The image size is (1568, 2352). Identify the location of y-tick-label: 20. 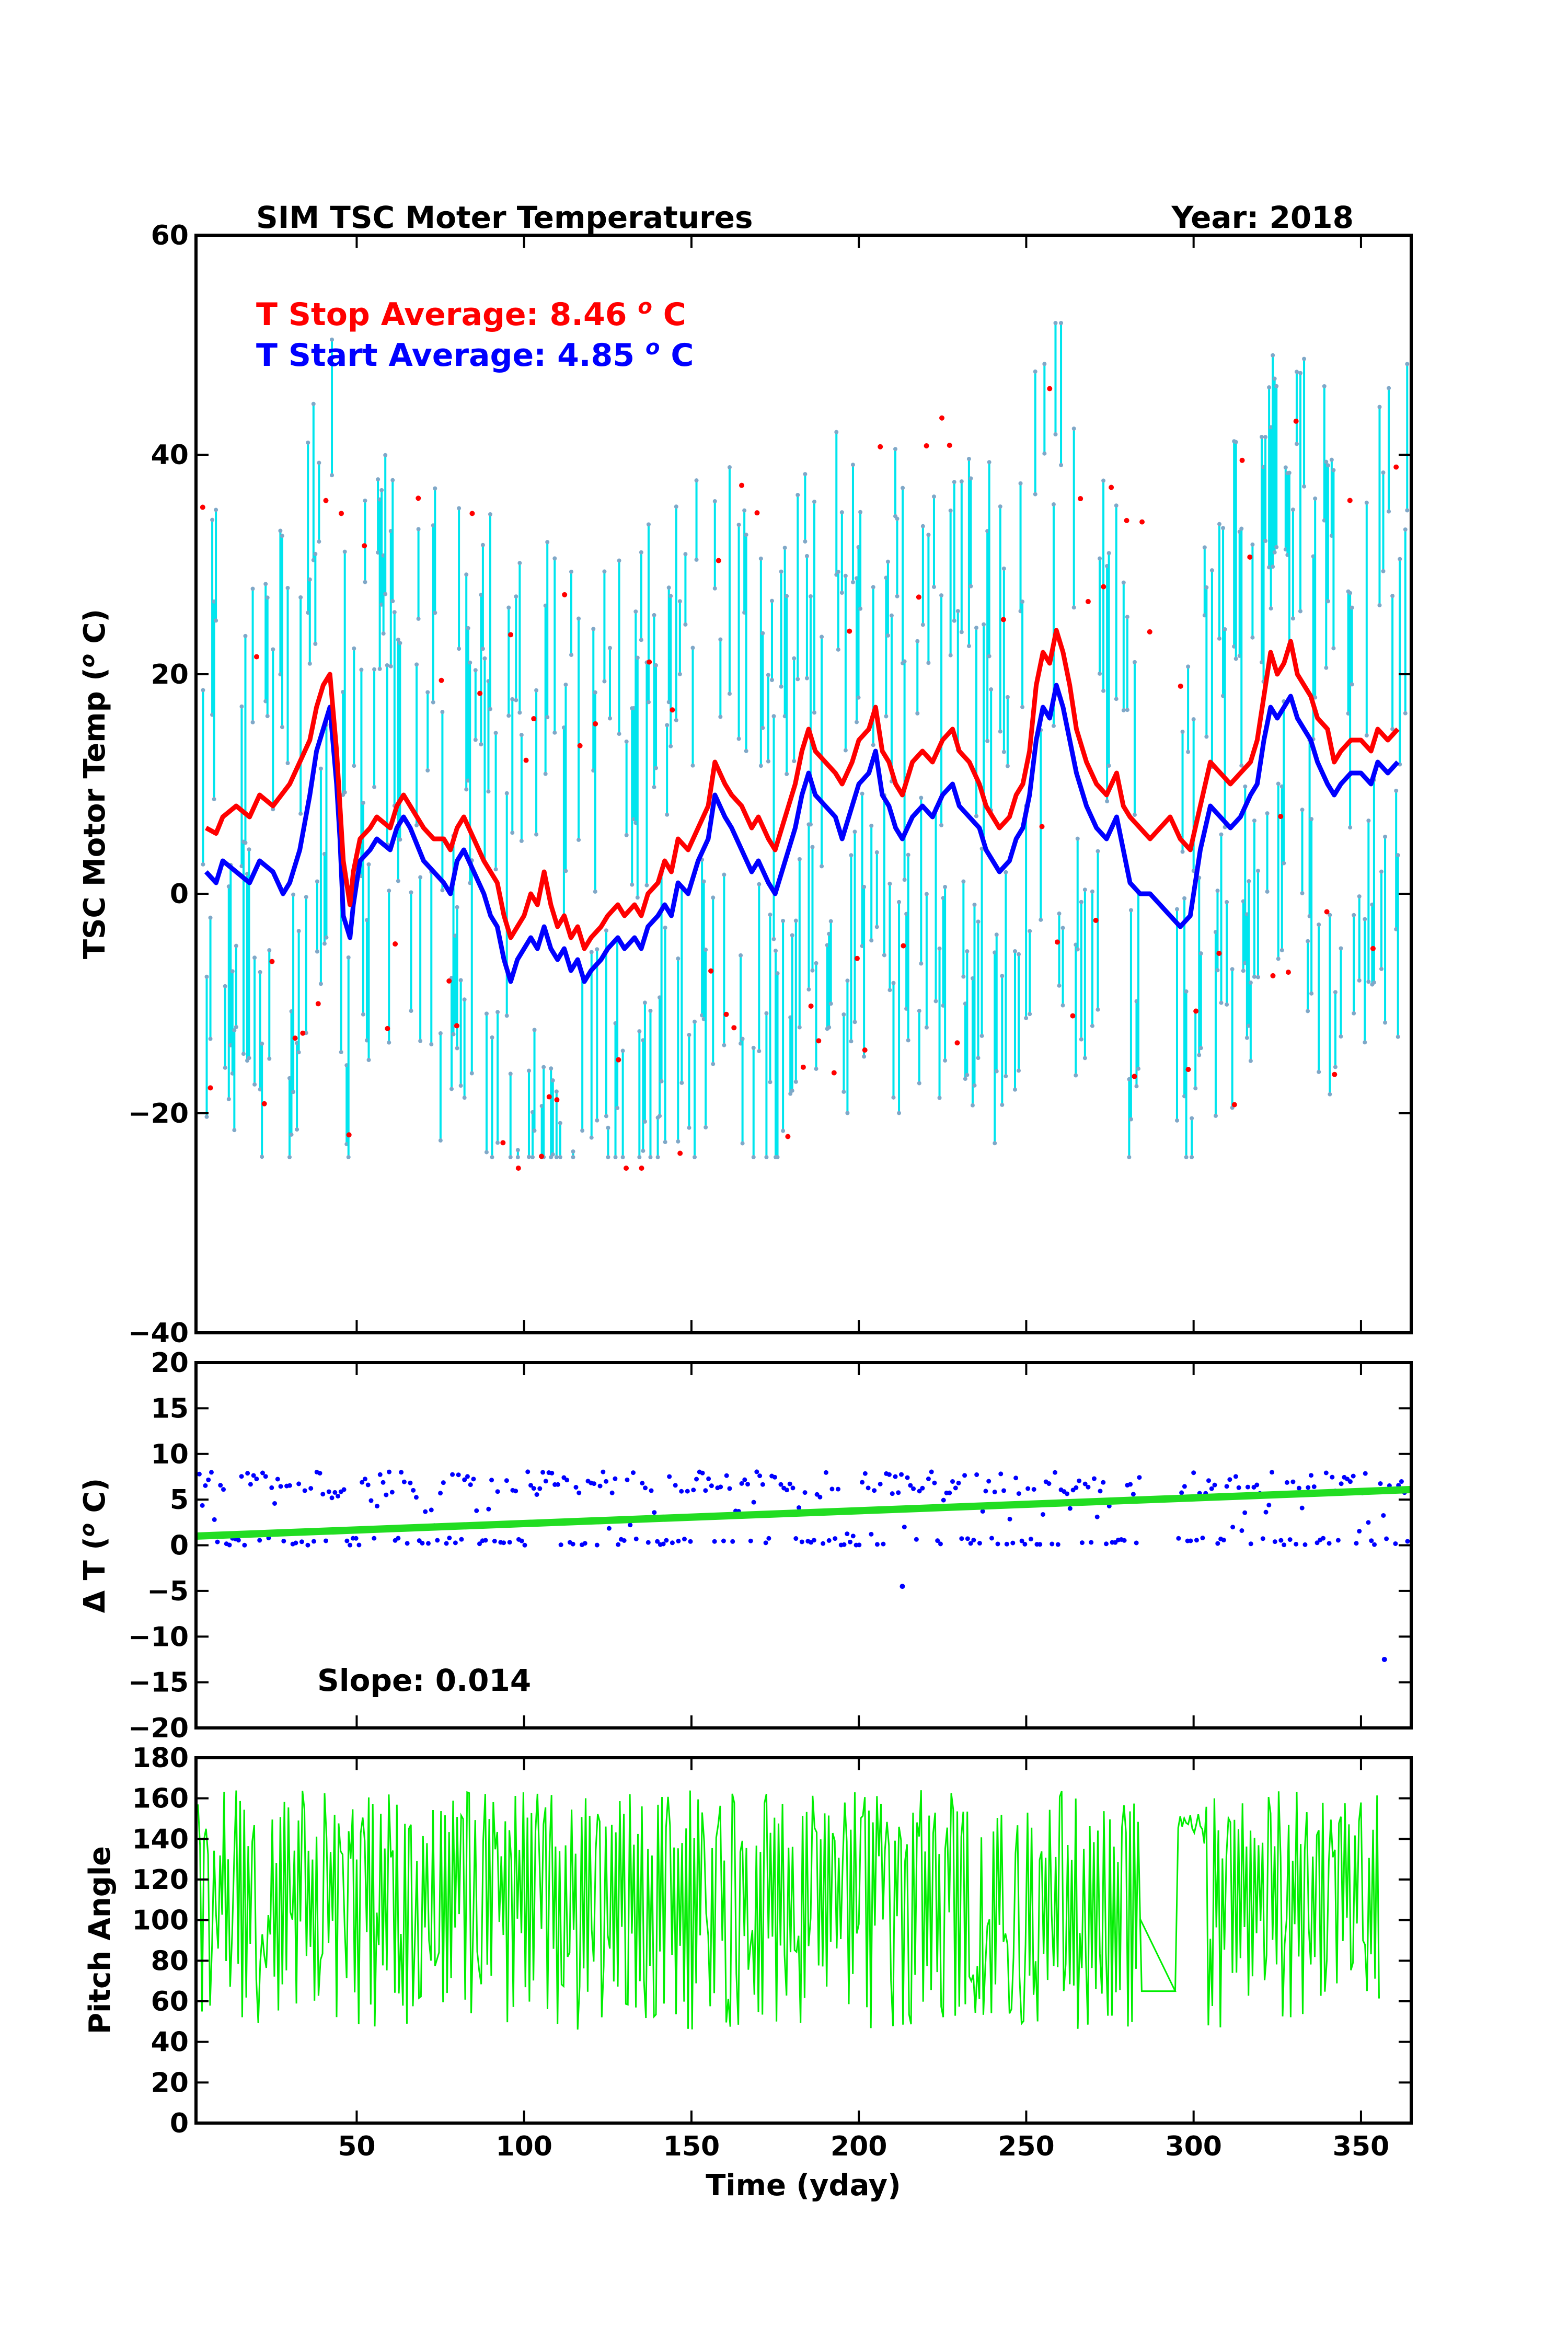
(170, 674).